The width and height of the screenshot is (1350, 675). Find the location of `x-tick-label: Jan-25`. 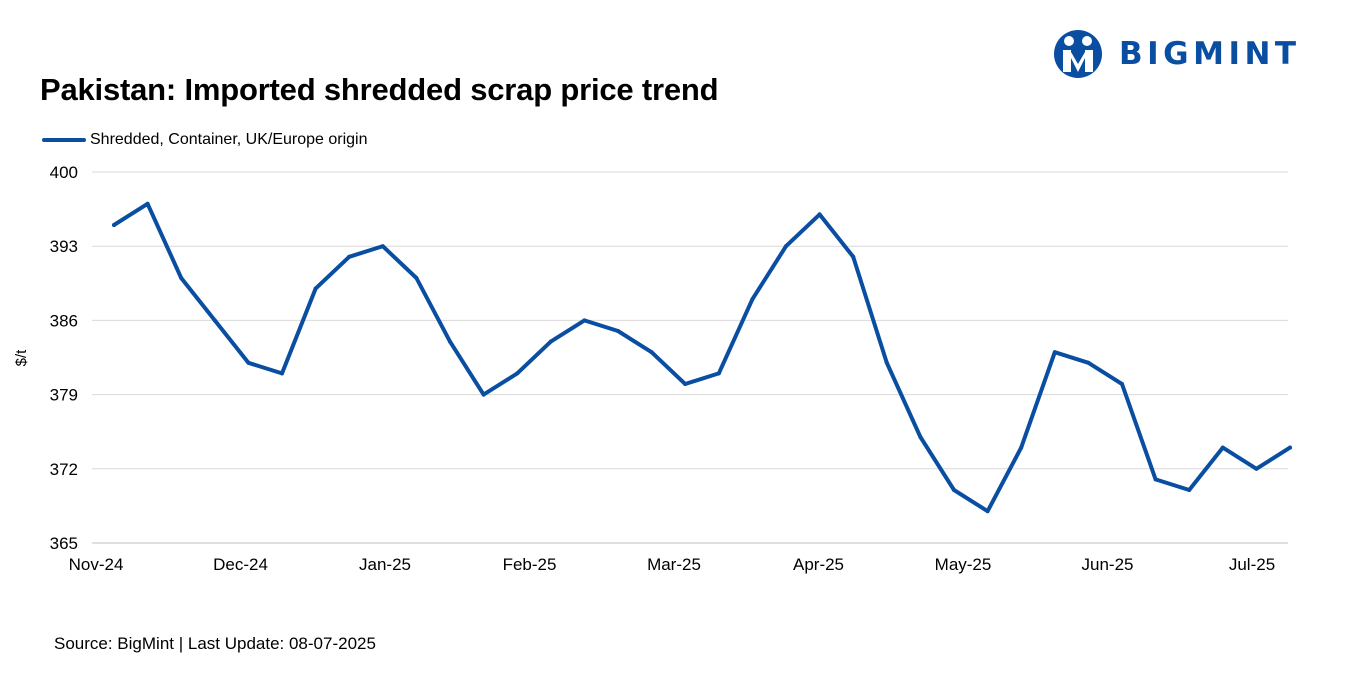

x-tick-label: Jan-25 is located at coordinates (385, 564).